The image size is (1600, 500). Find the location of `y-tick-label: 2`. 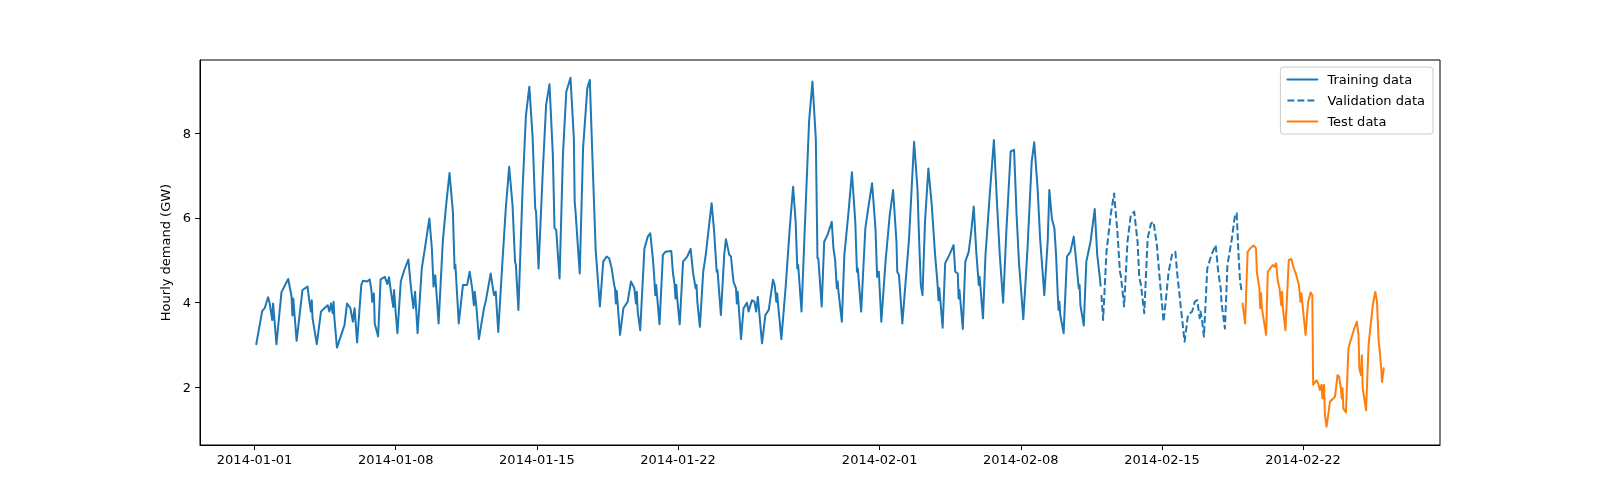

y-tick-label: 2 is located at coordinates (186, 387).